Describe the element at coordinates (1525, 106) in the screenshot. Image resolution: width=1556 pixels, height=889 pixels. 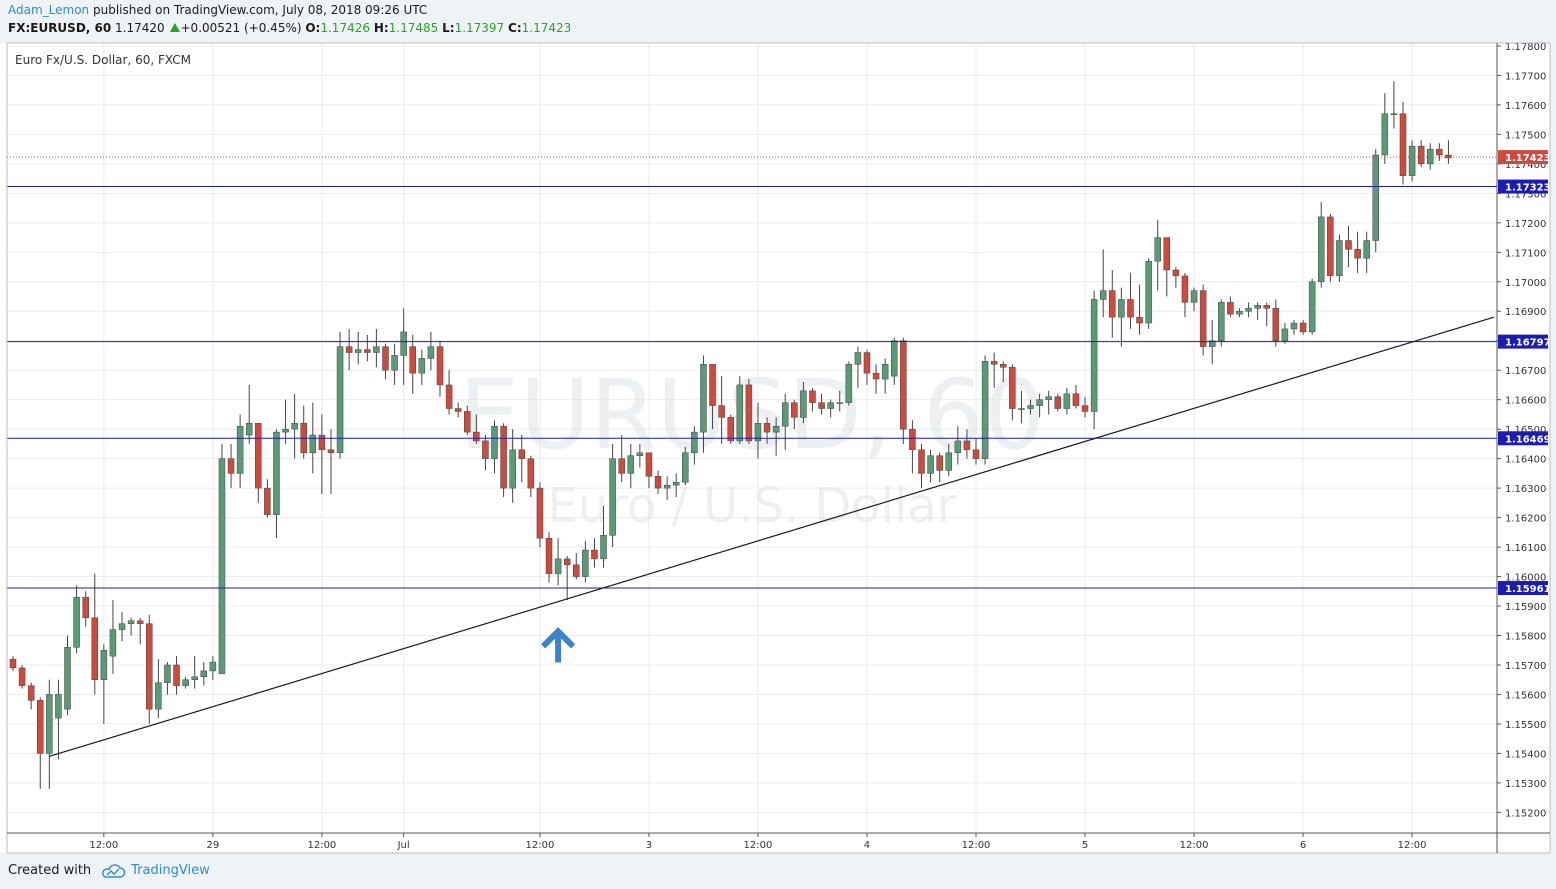
I see `y-tick-label: 1.17600` at that location.